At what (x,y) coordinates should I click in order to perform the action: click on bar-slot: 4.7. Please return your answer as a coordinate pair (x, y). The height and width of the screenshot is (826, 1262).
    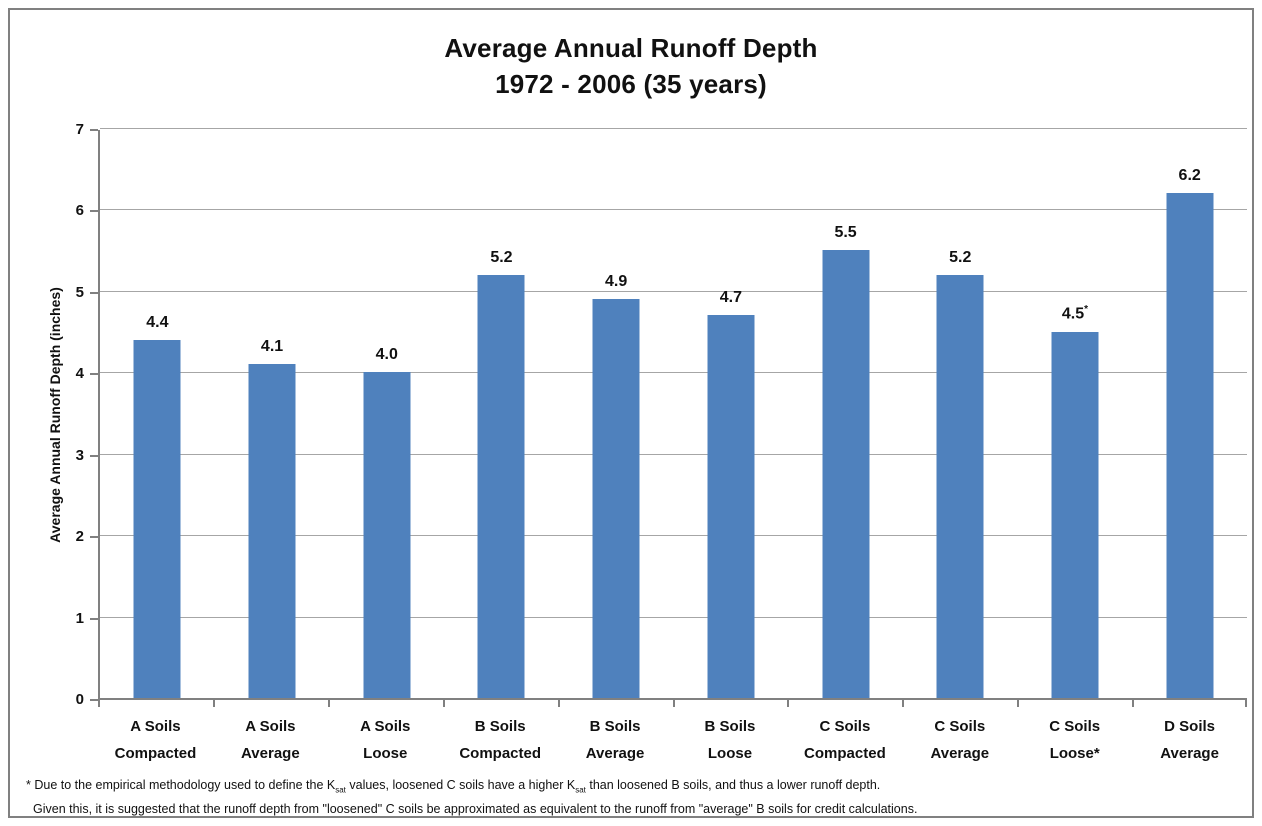
    Looking at the image, I should click on (731, 414).